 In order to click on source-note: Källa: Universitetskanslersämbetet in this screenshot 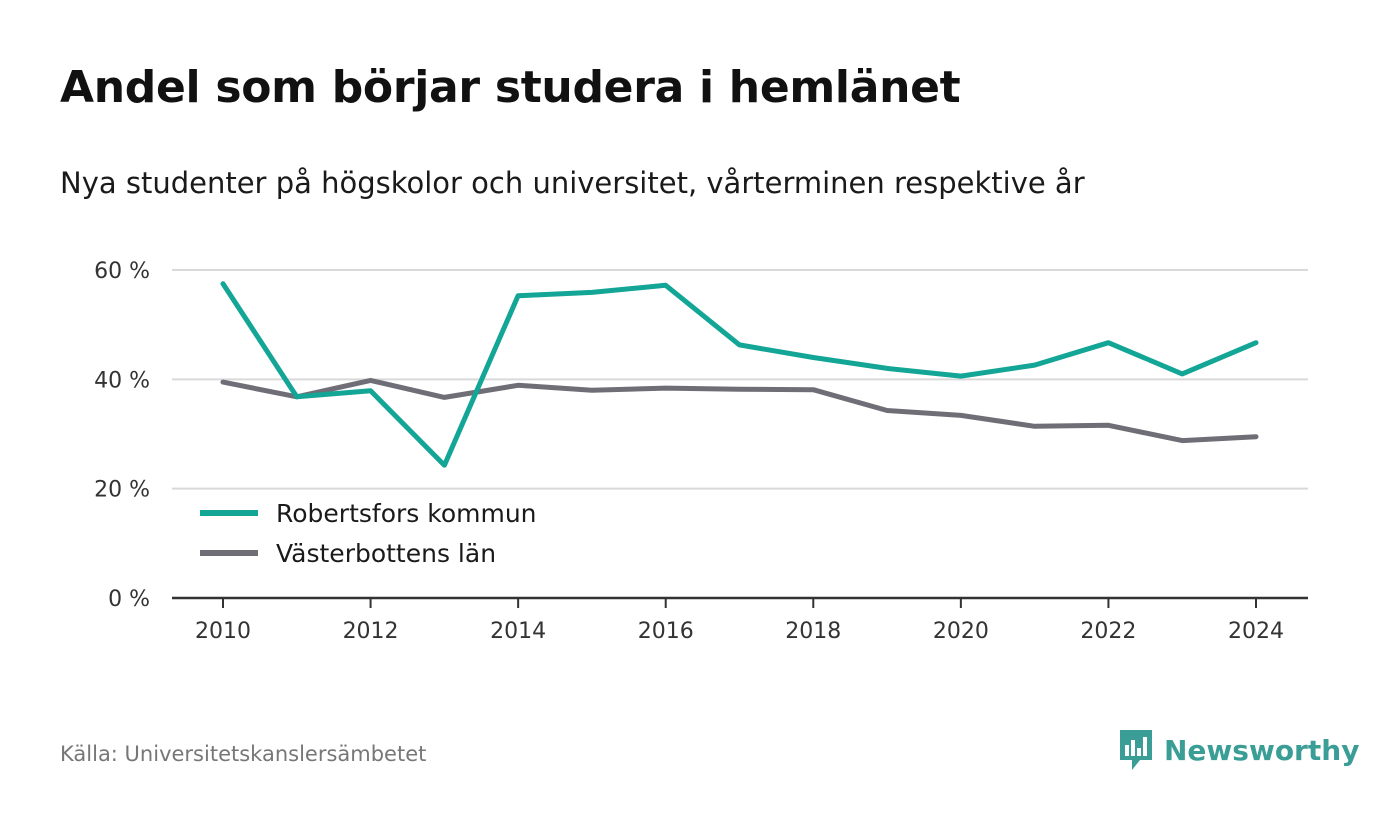, I will do `click(243, 754)`.